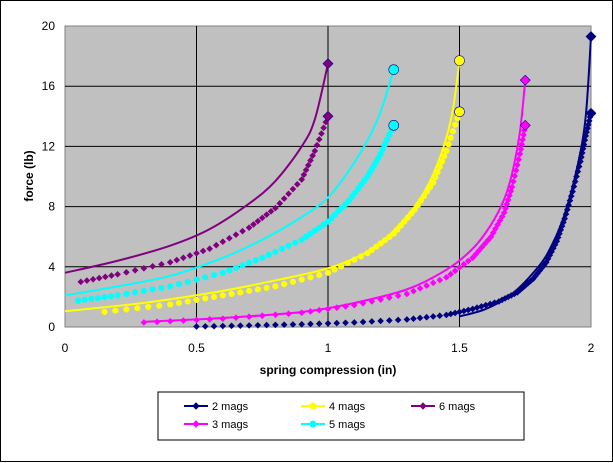  Describe the element at coordinates (347, 425) in the screenshot. I see `legend-label: 5 mags` at that location.